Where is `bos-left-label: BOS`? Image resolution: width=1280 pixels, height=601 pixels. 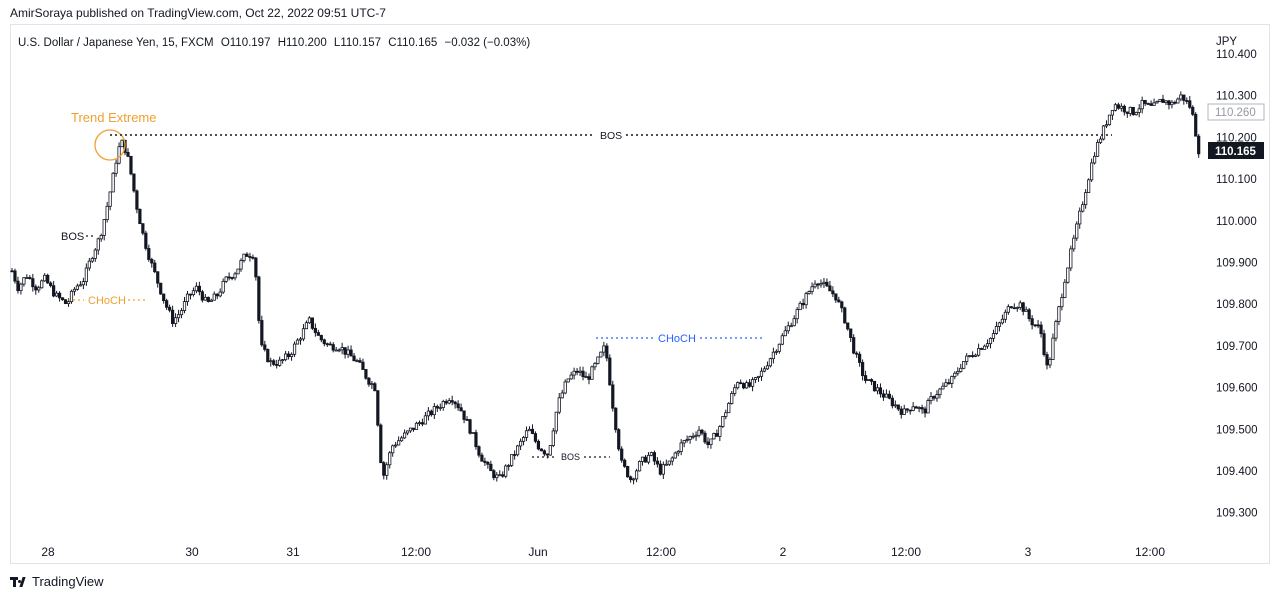 bos-left-label: BOS is located at coordinates (72, 237).